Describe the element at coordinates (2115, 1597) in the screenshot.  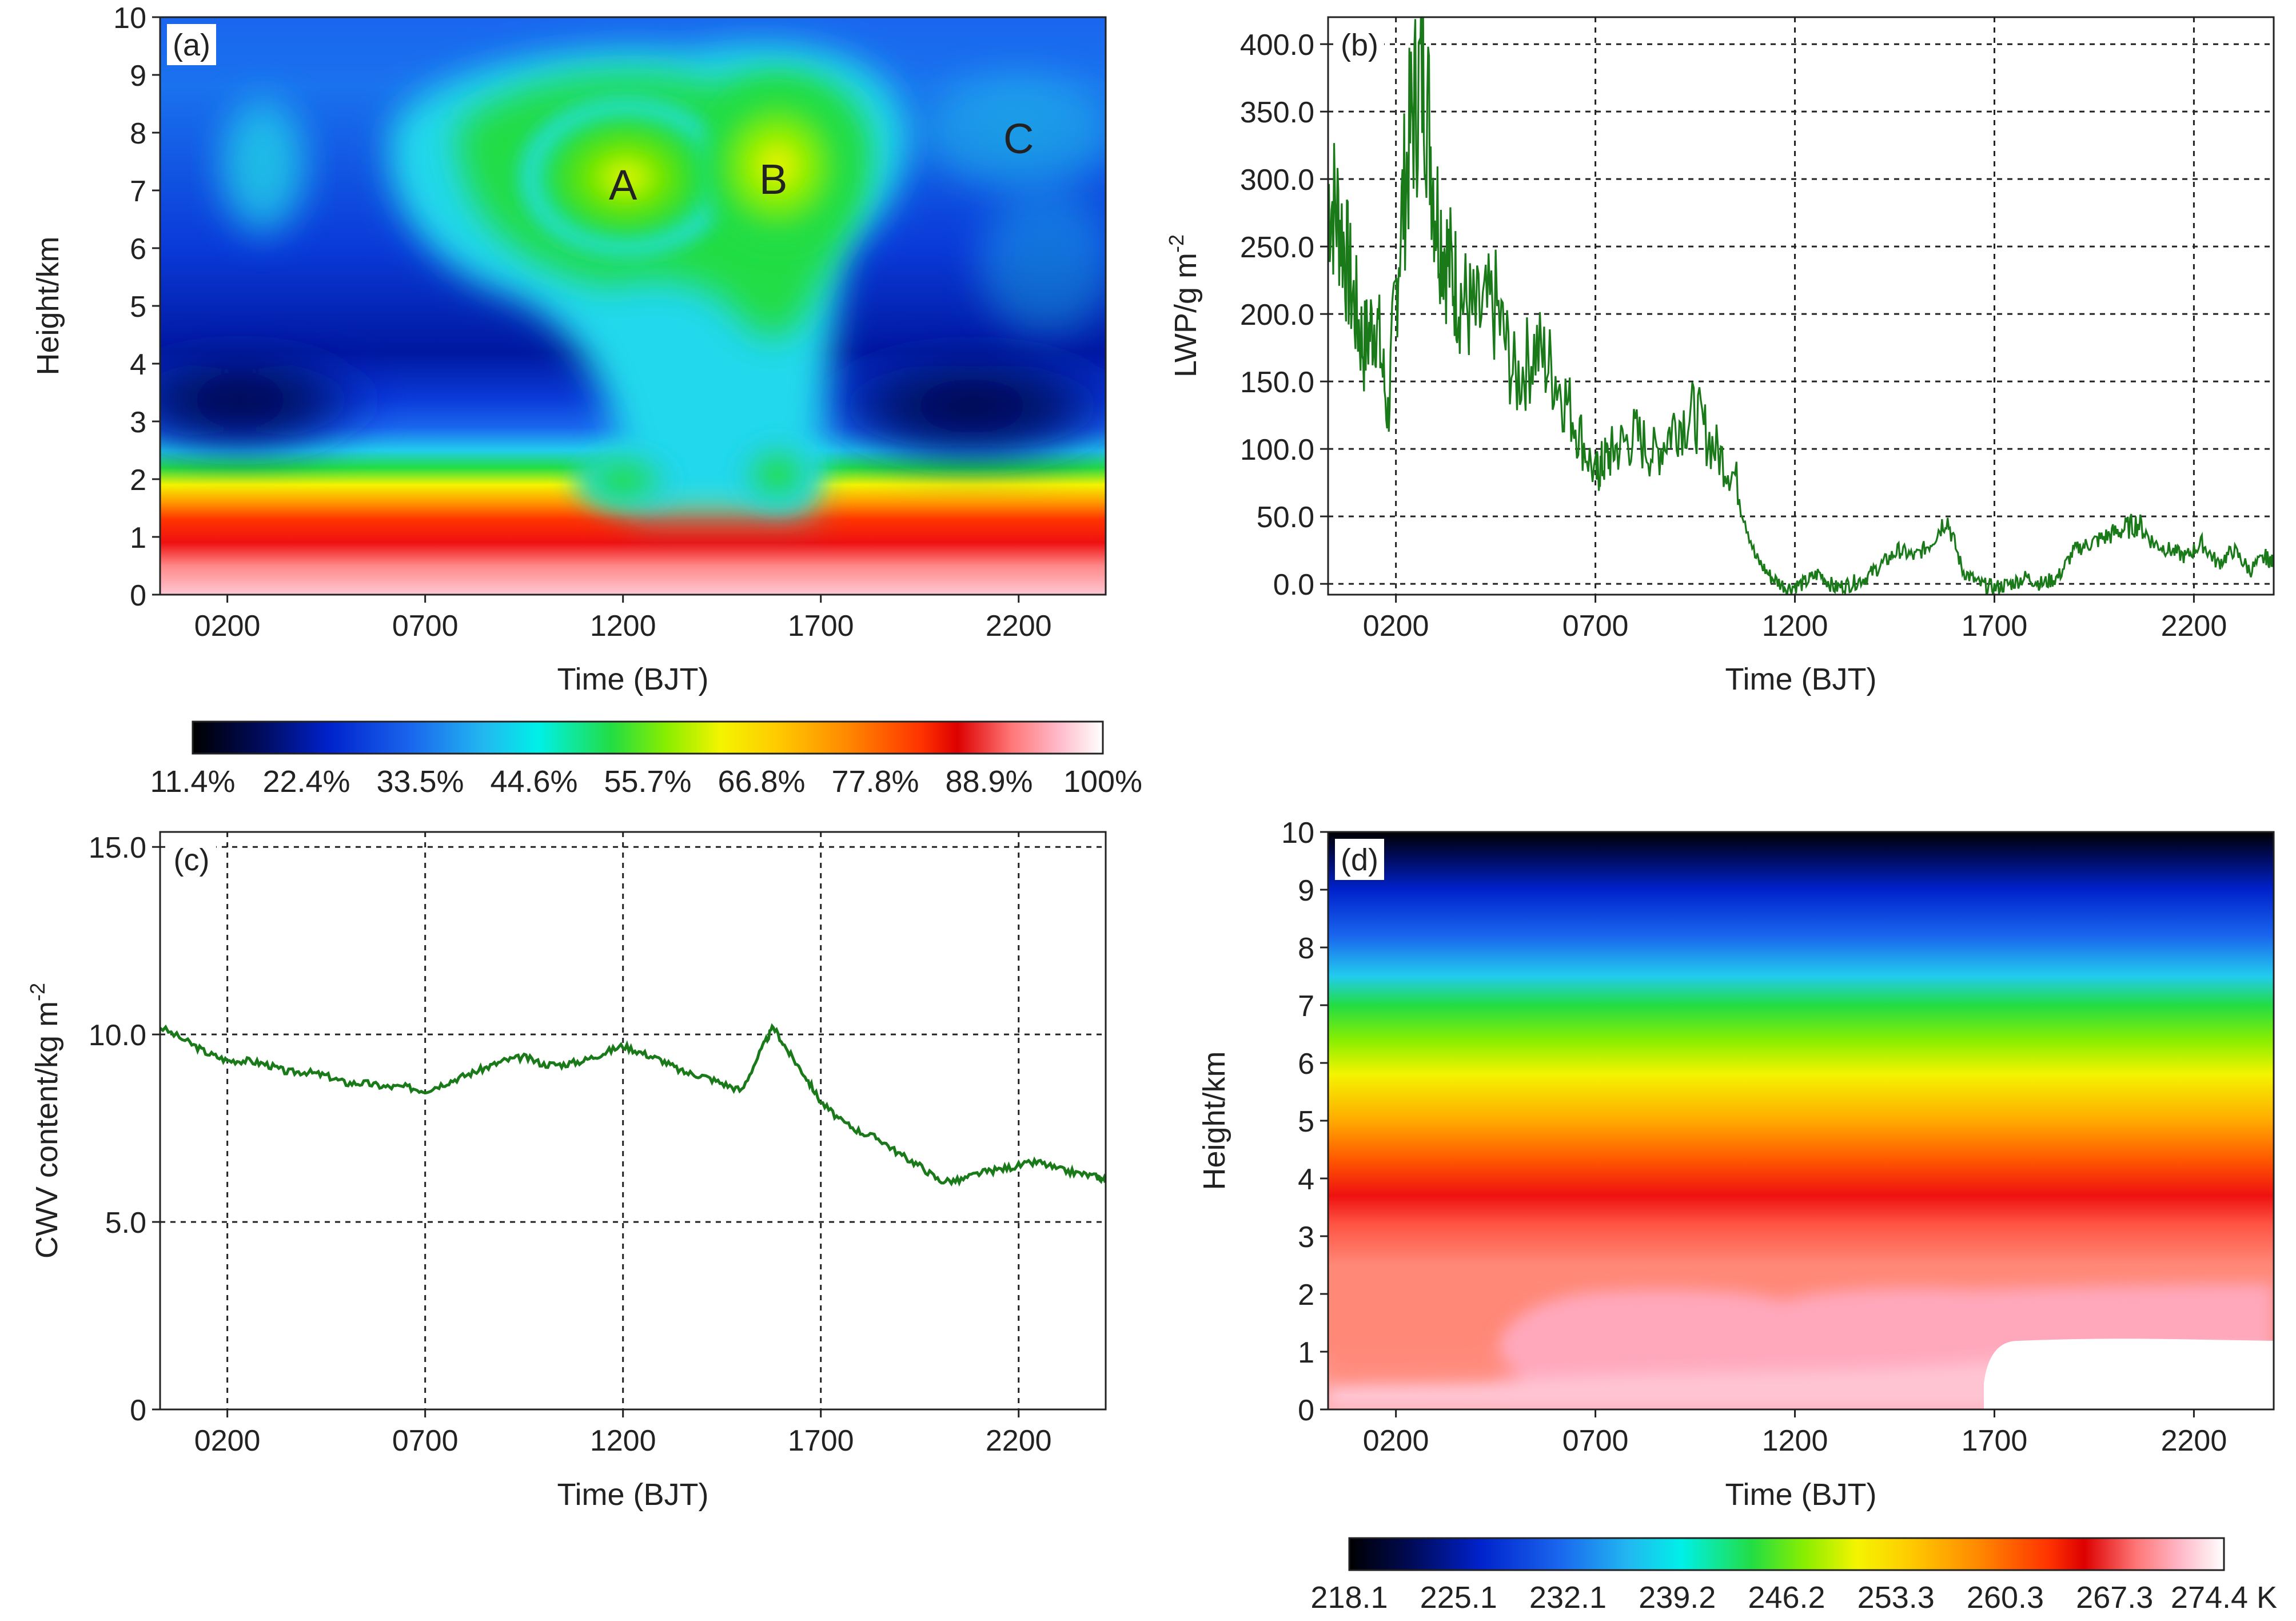
I see `colorbar-tick-label: 267.3` at that location.